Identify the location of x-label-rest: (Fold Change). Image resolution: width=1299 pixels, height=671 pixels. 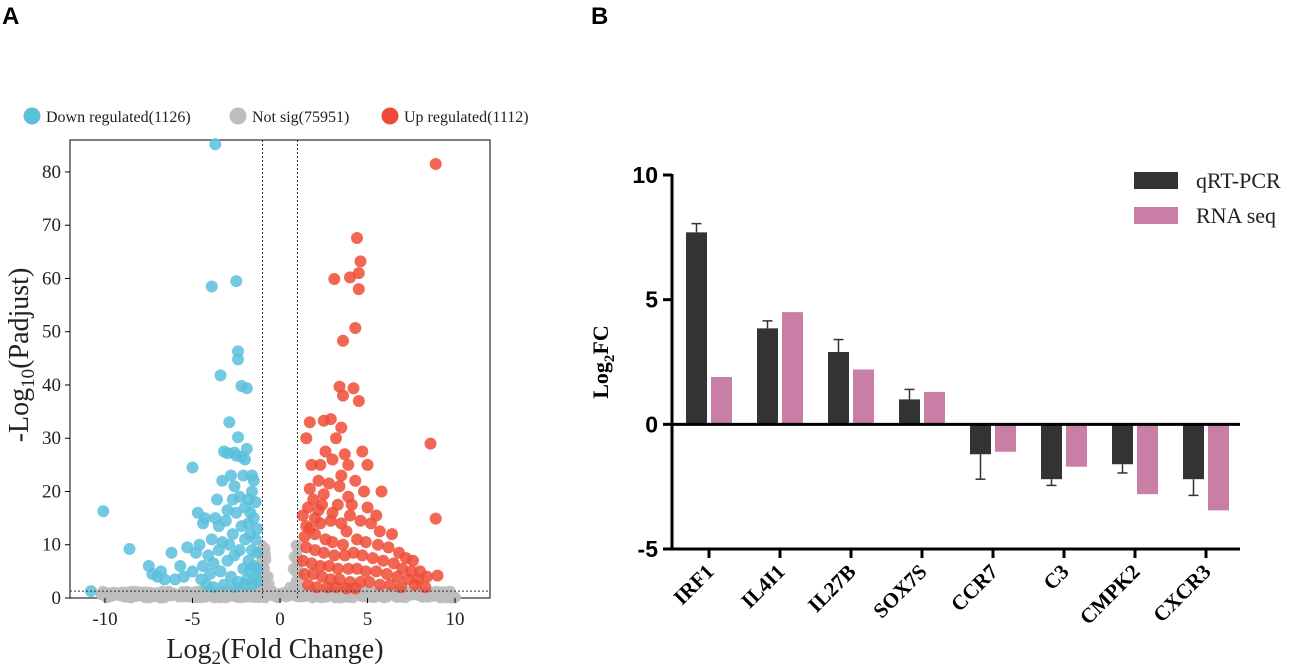
(302, 649).